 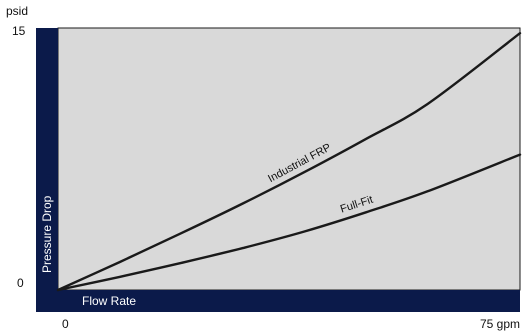 I want to click on y-axis-title: Pressure Drop, so click(x=47, y=234).